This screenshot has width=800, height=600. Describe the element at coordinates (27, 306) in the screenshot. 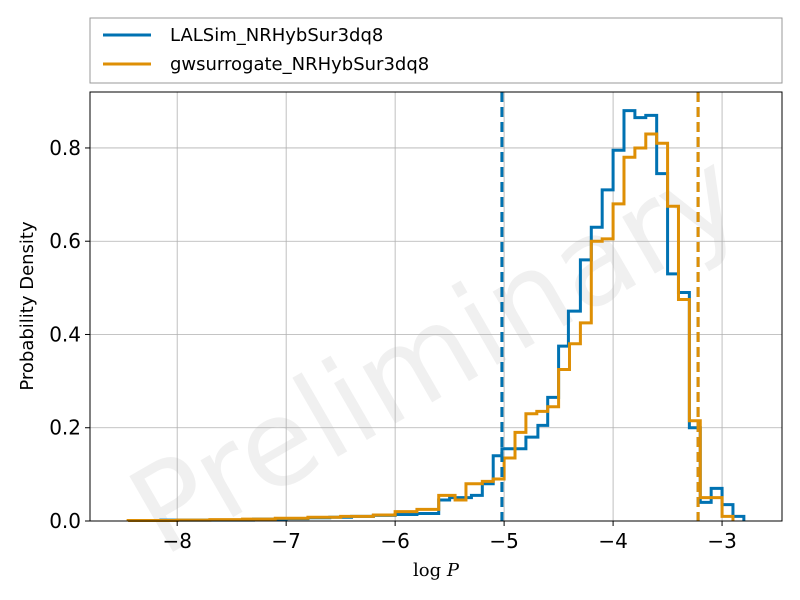

I see `y-axis-label: Probability Density` at that location.